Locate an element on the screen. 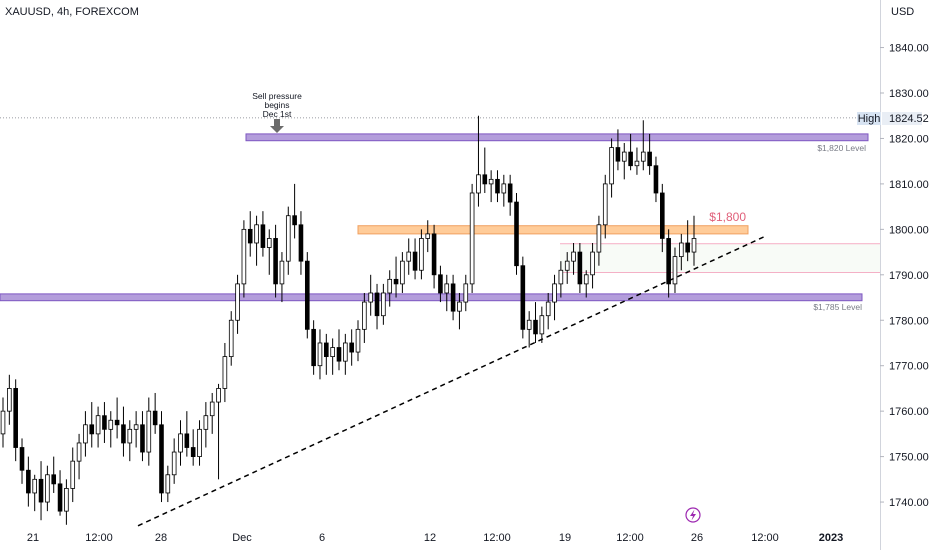 The height and width of the screenshot is (550, 932). chart-title: XAUUSD, 4h, FOREXCOM is located at coordinates (72, 12).